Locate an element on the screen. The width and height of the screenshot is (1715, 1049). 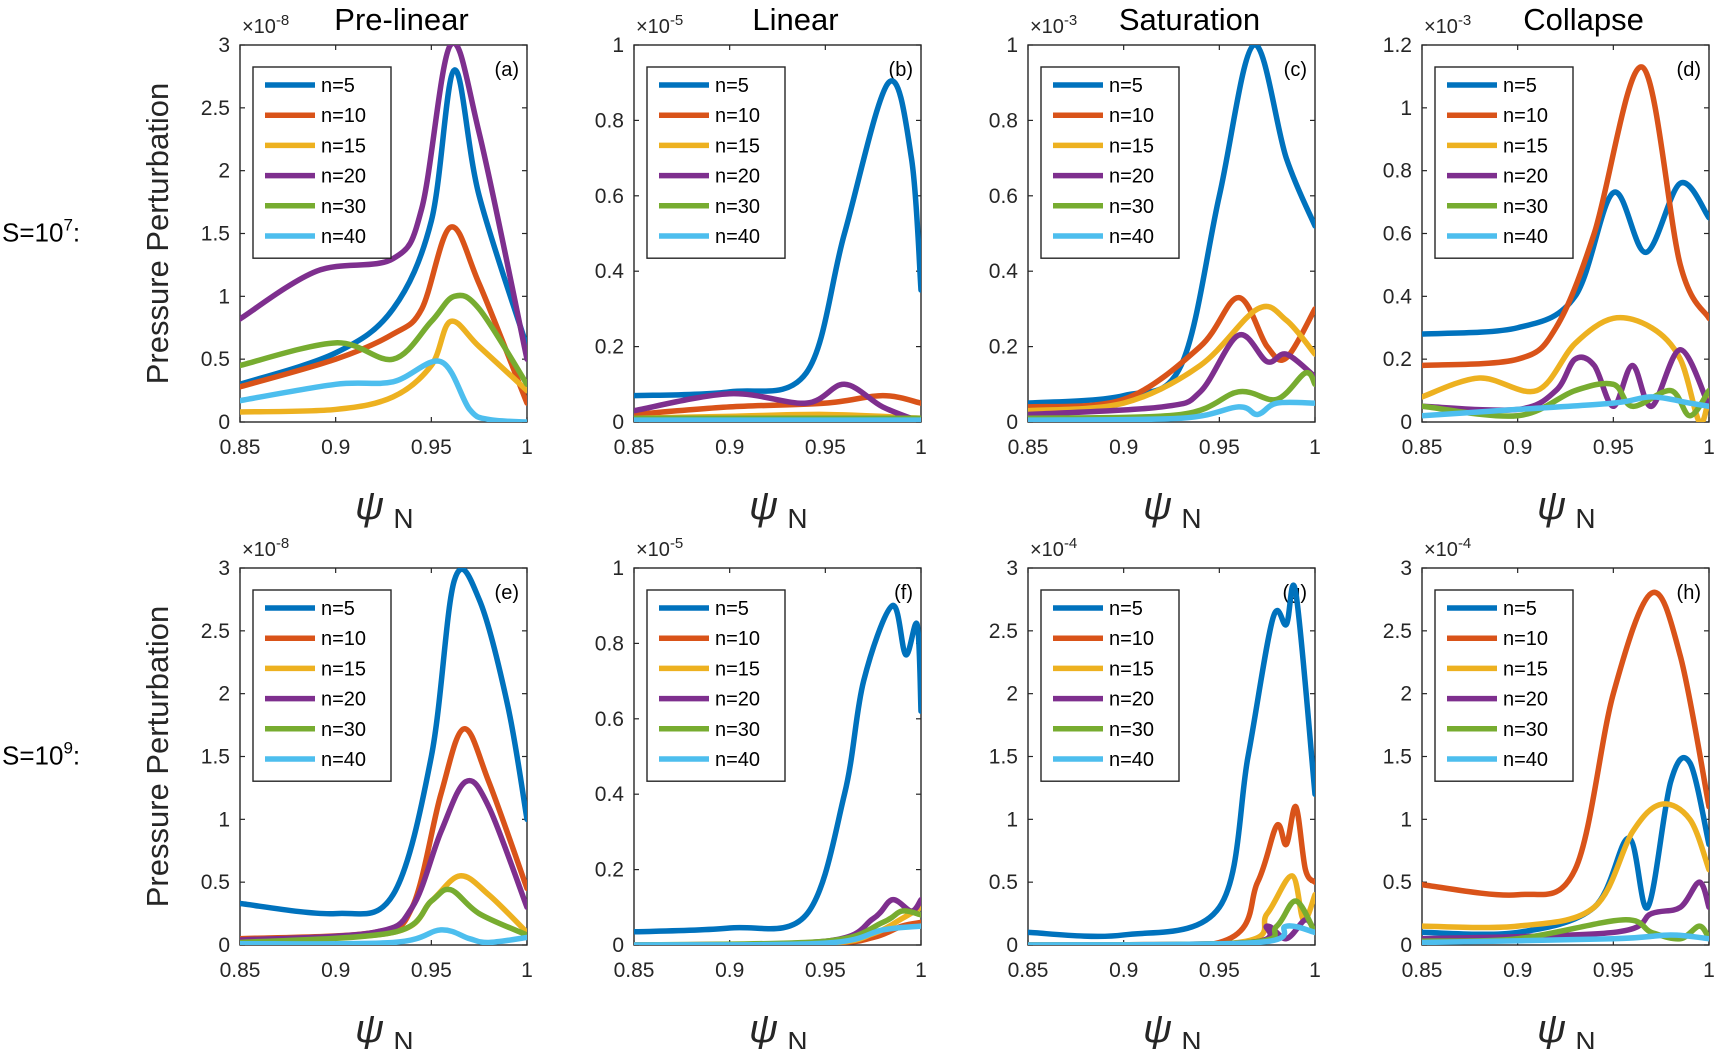
axis-exponent: ×10⁻⁸ is located at coordinates (265, 548).